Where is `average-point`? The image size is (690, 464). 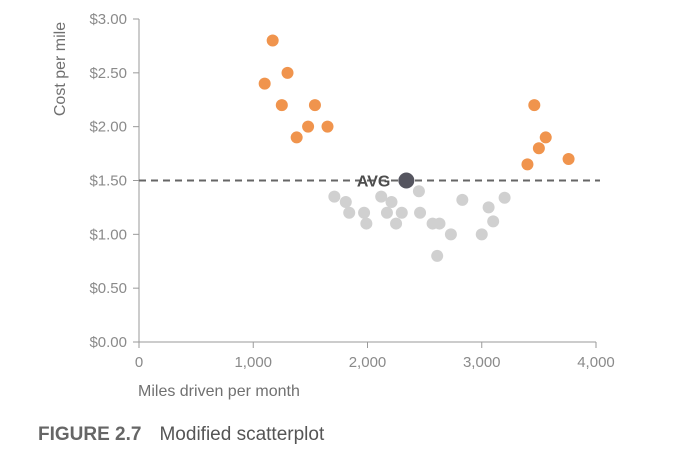 average-point is located at coordinates (406, 180).